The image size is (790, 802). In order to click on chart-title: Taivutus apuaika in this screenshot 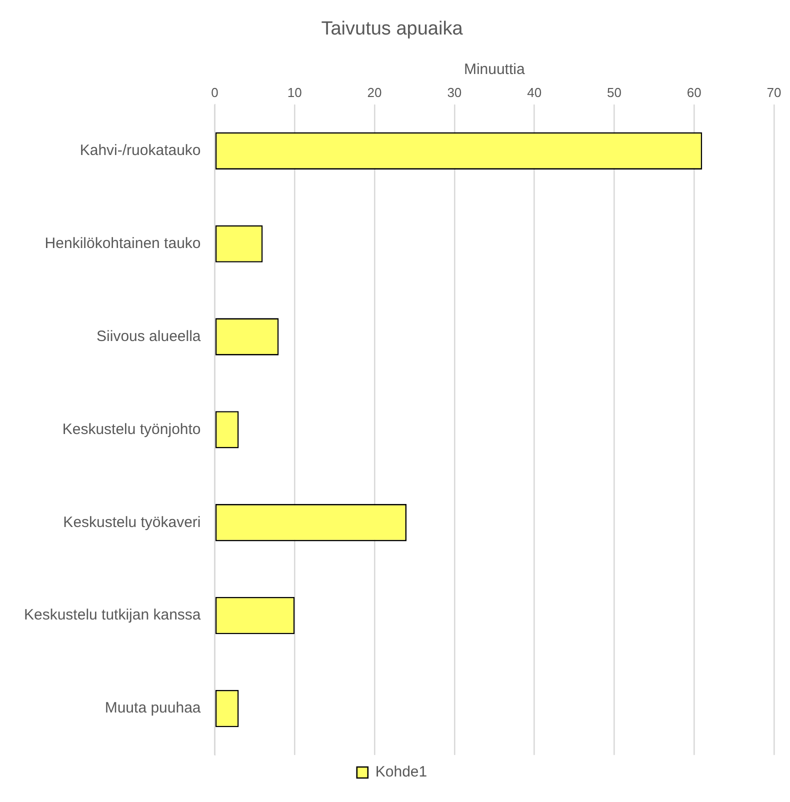, I will do `click(392, 29)`.